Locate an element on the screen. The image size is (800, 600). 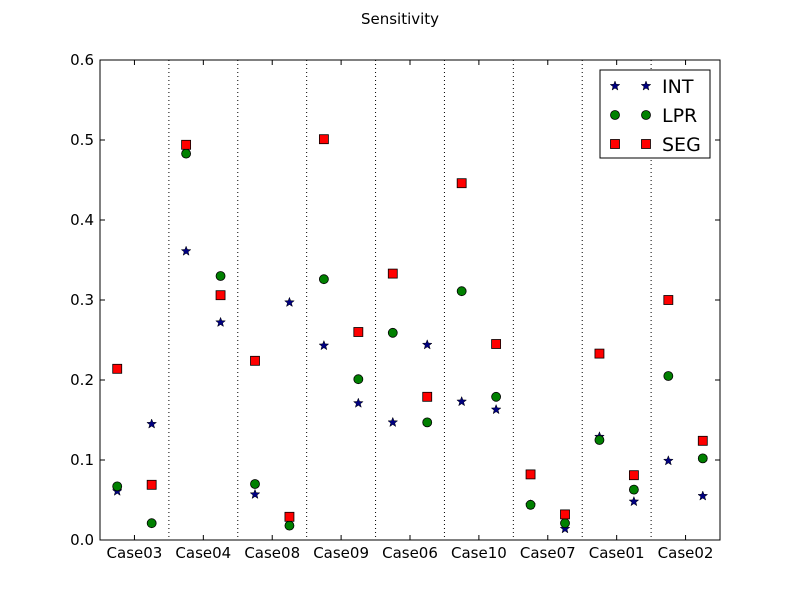
chart-title: Sensitivity is located at coordinates (400, 19).